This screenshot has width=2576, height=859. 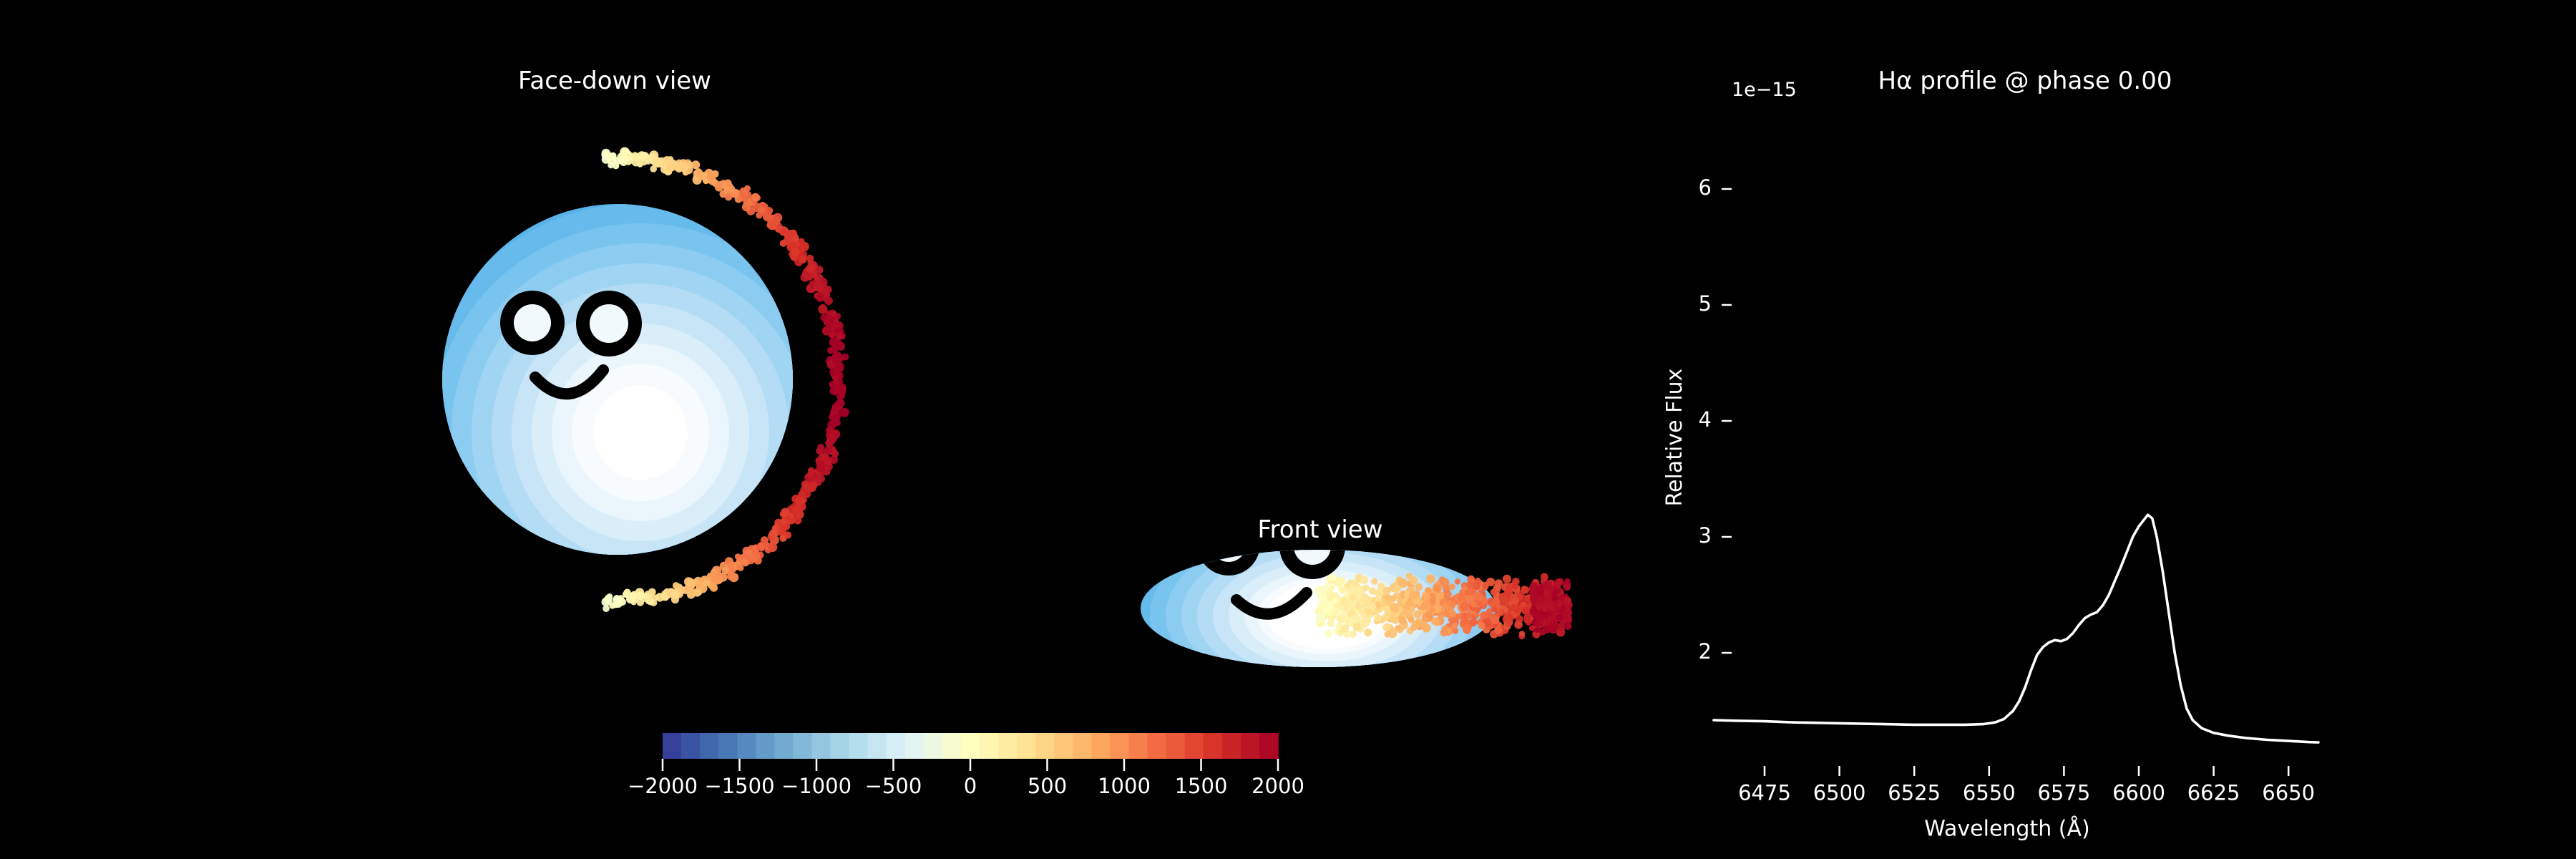 What do you see at coordinates (1319, 529) in the screenshot?
I see `front-view-title: Front view` at bounding box center [1319, 529].